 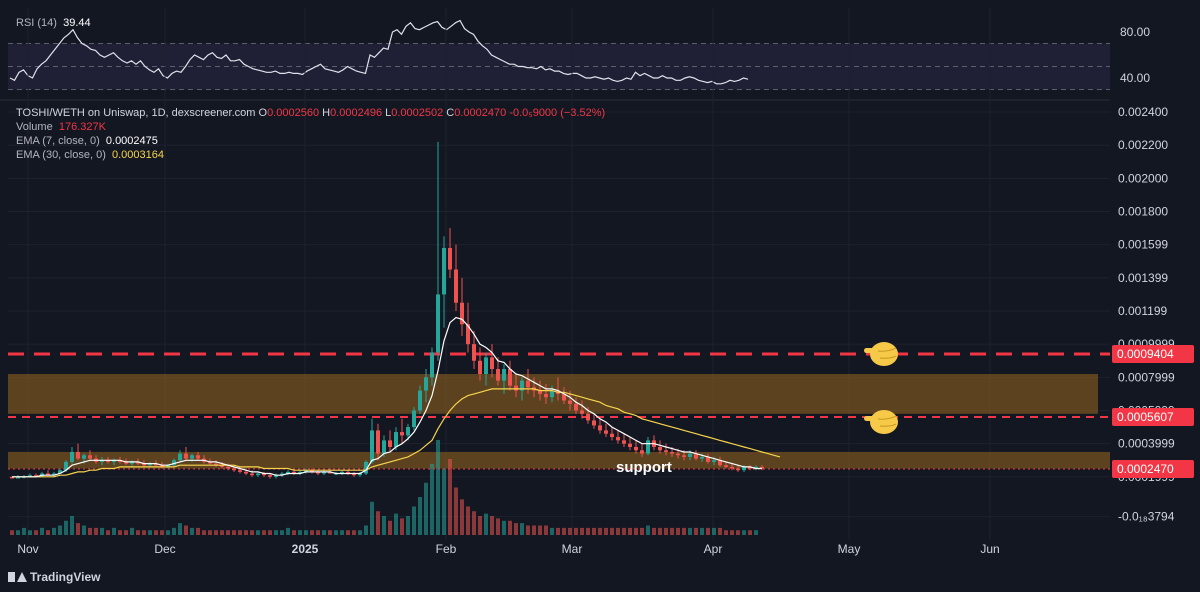 I want to click on y-tick-label: -0.0₁₈3794, so click(x=1146, y=517).